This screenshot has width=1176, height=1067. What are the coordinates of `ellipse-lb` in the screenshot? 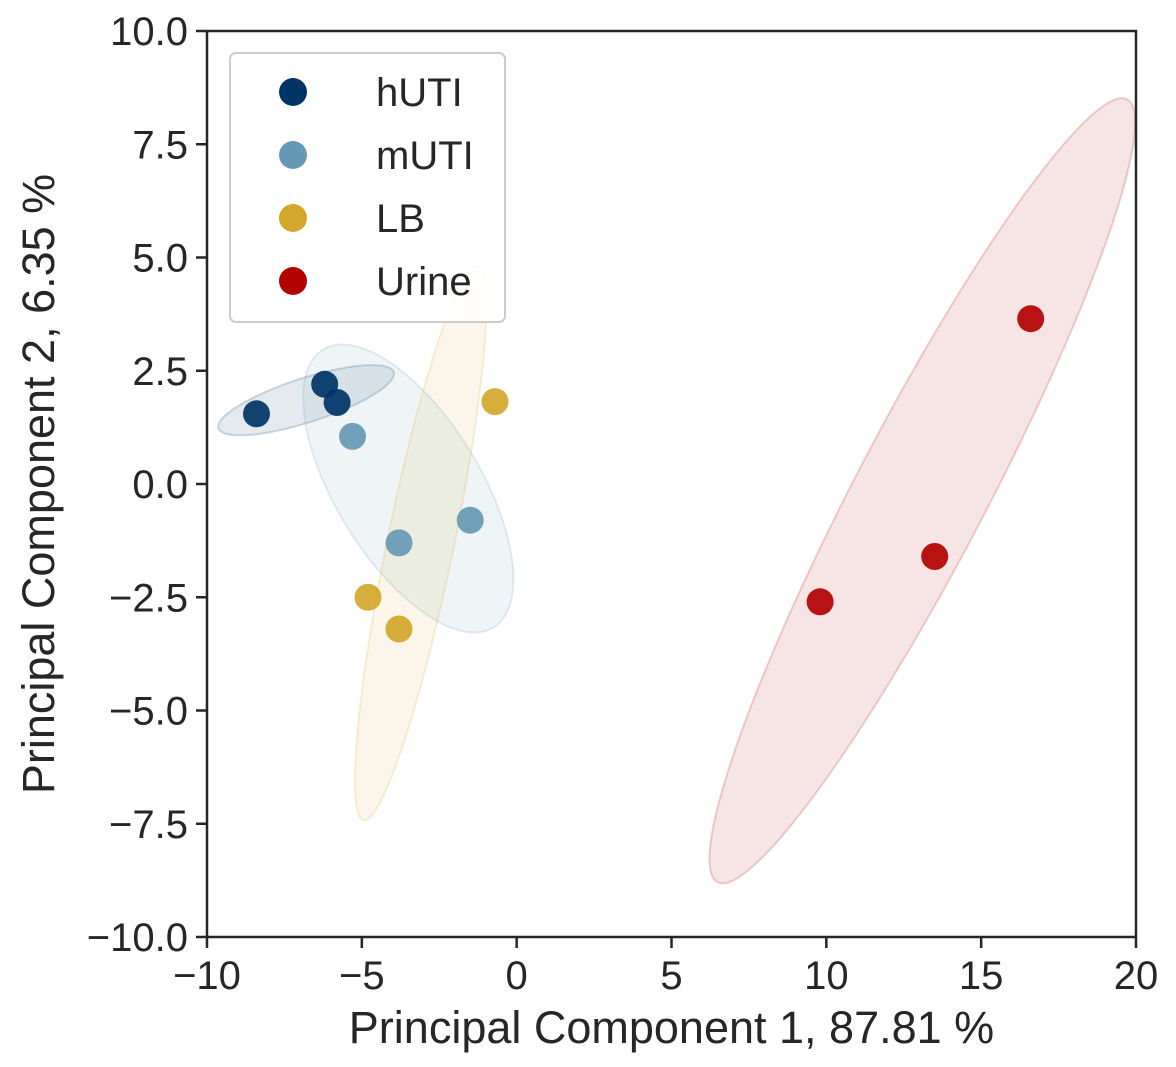 It's located at (420, 543).